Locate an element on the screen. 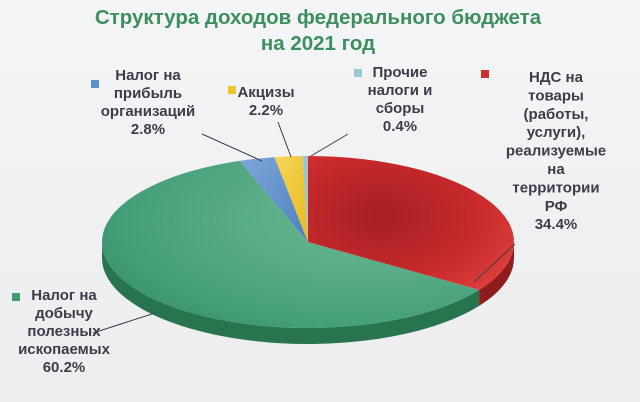  label-excise-line: Акцизы is located at coordinates (265, 92).